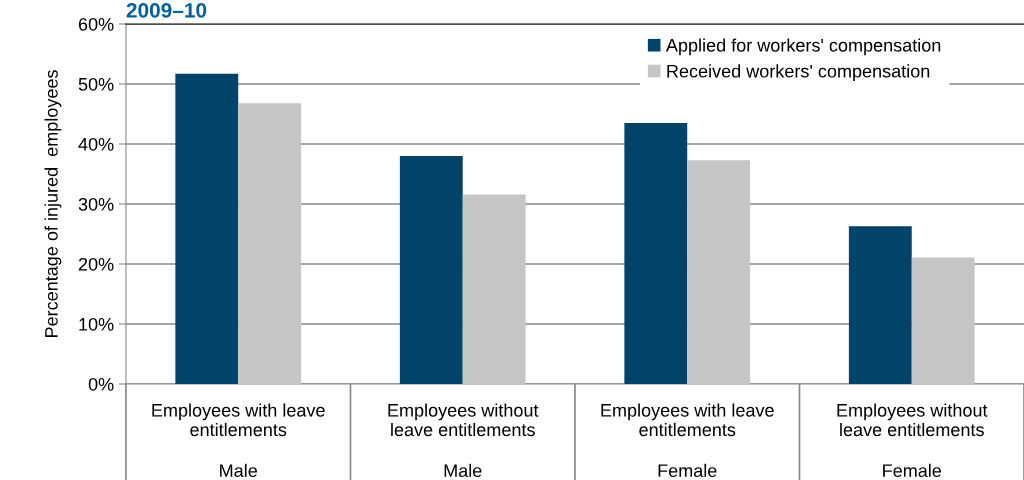 The height and width of the screenshot is (480, 1024). I want to click on y-tick-label: 30%, so click(96, 204).